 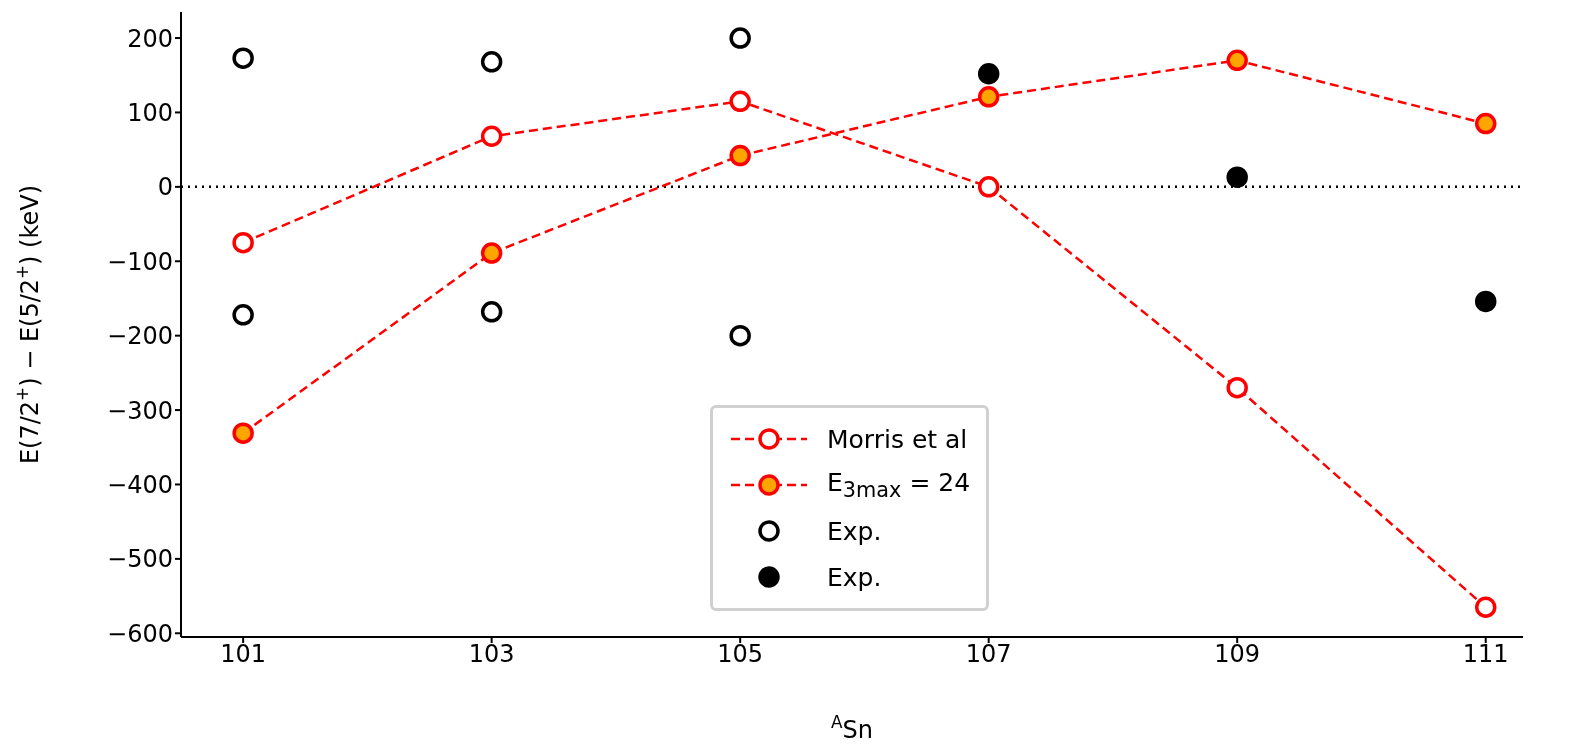 I want to click on legend-label: E$_{3max}$ = 24, so click(x=899, y=485).